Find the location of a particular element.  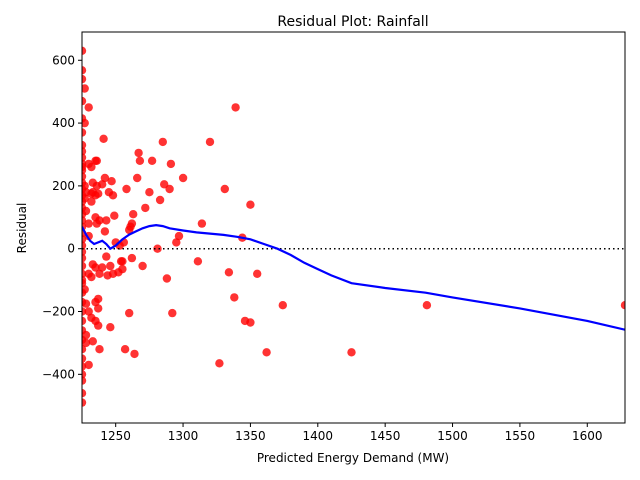

y-axis: −400 −200 0 200 400 600 is located at coordinates (62, 217).